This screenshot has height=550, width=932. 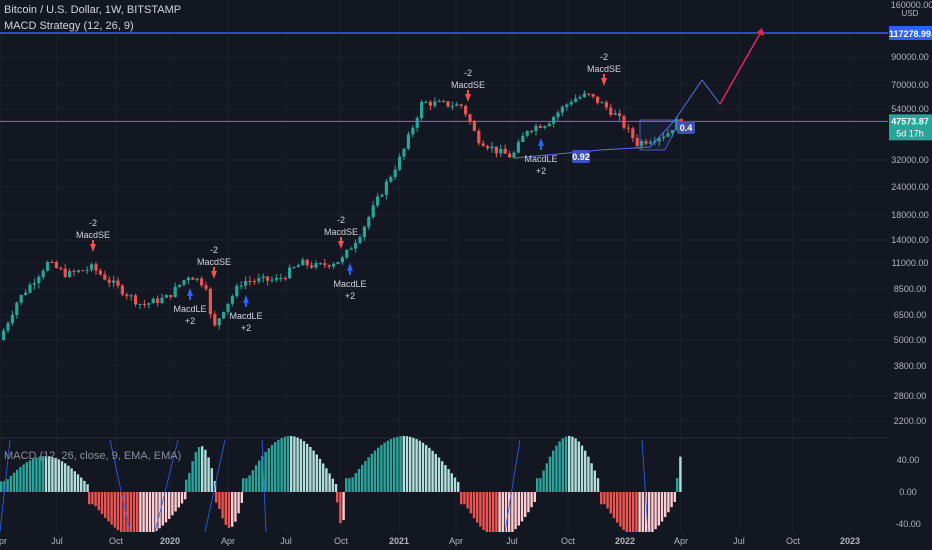 I want to click on time-label: Apr, so click(x=456, y=541).